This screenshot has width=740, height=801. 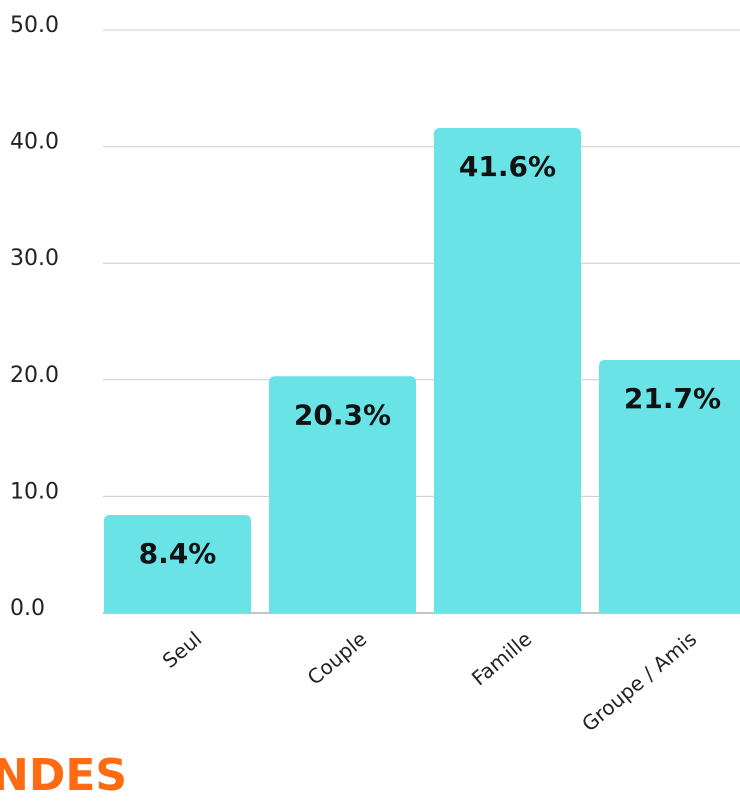 What do you see at coordinates (34, 258) in the screenshot?
I see `y-tick-label: 30.0` at bounding box center [34, 258].